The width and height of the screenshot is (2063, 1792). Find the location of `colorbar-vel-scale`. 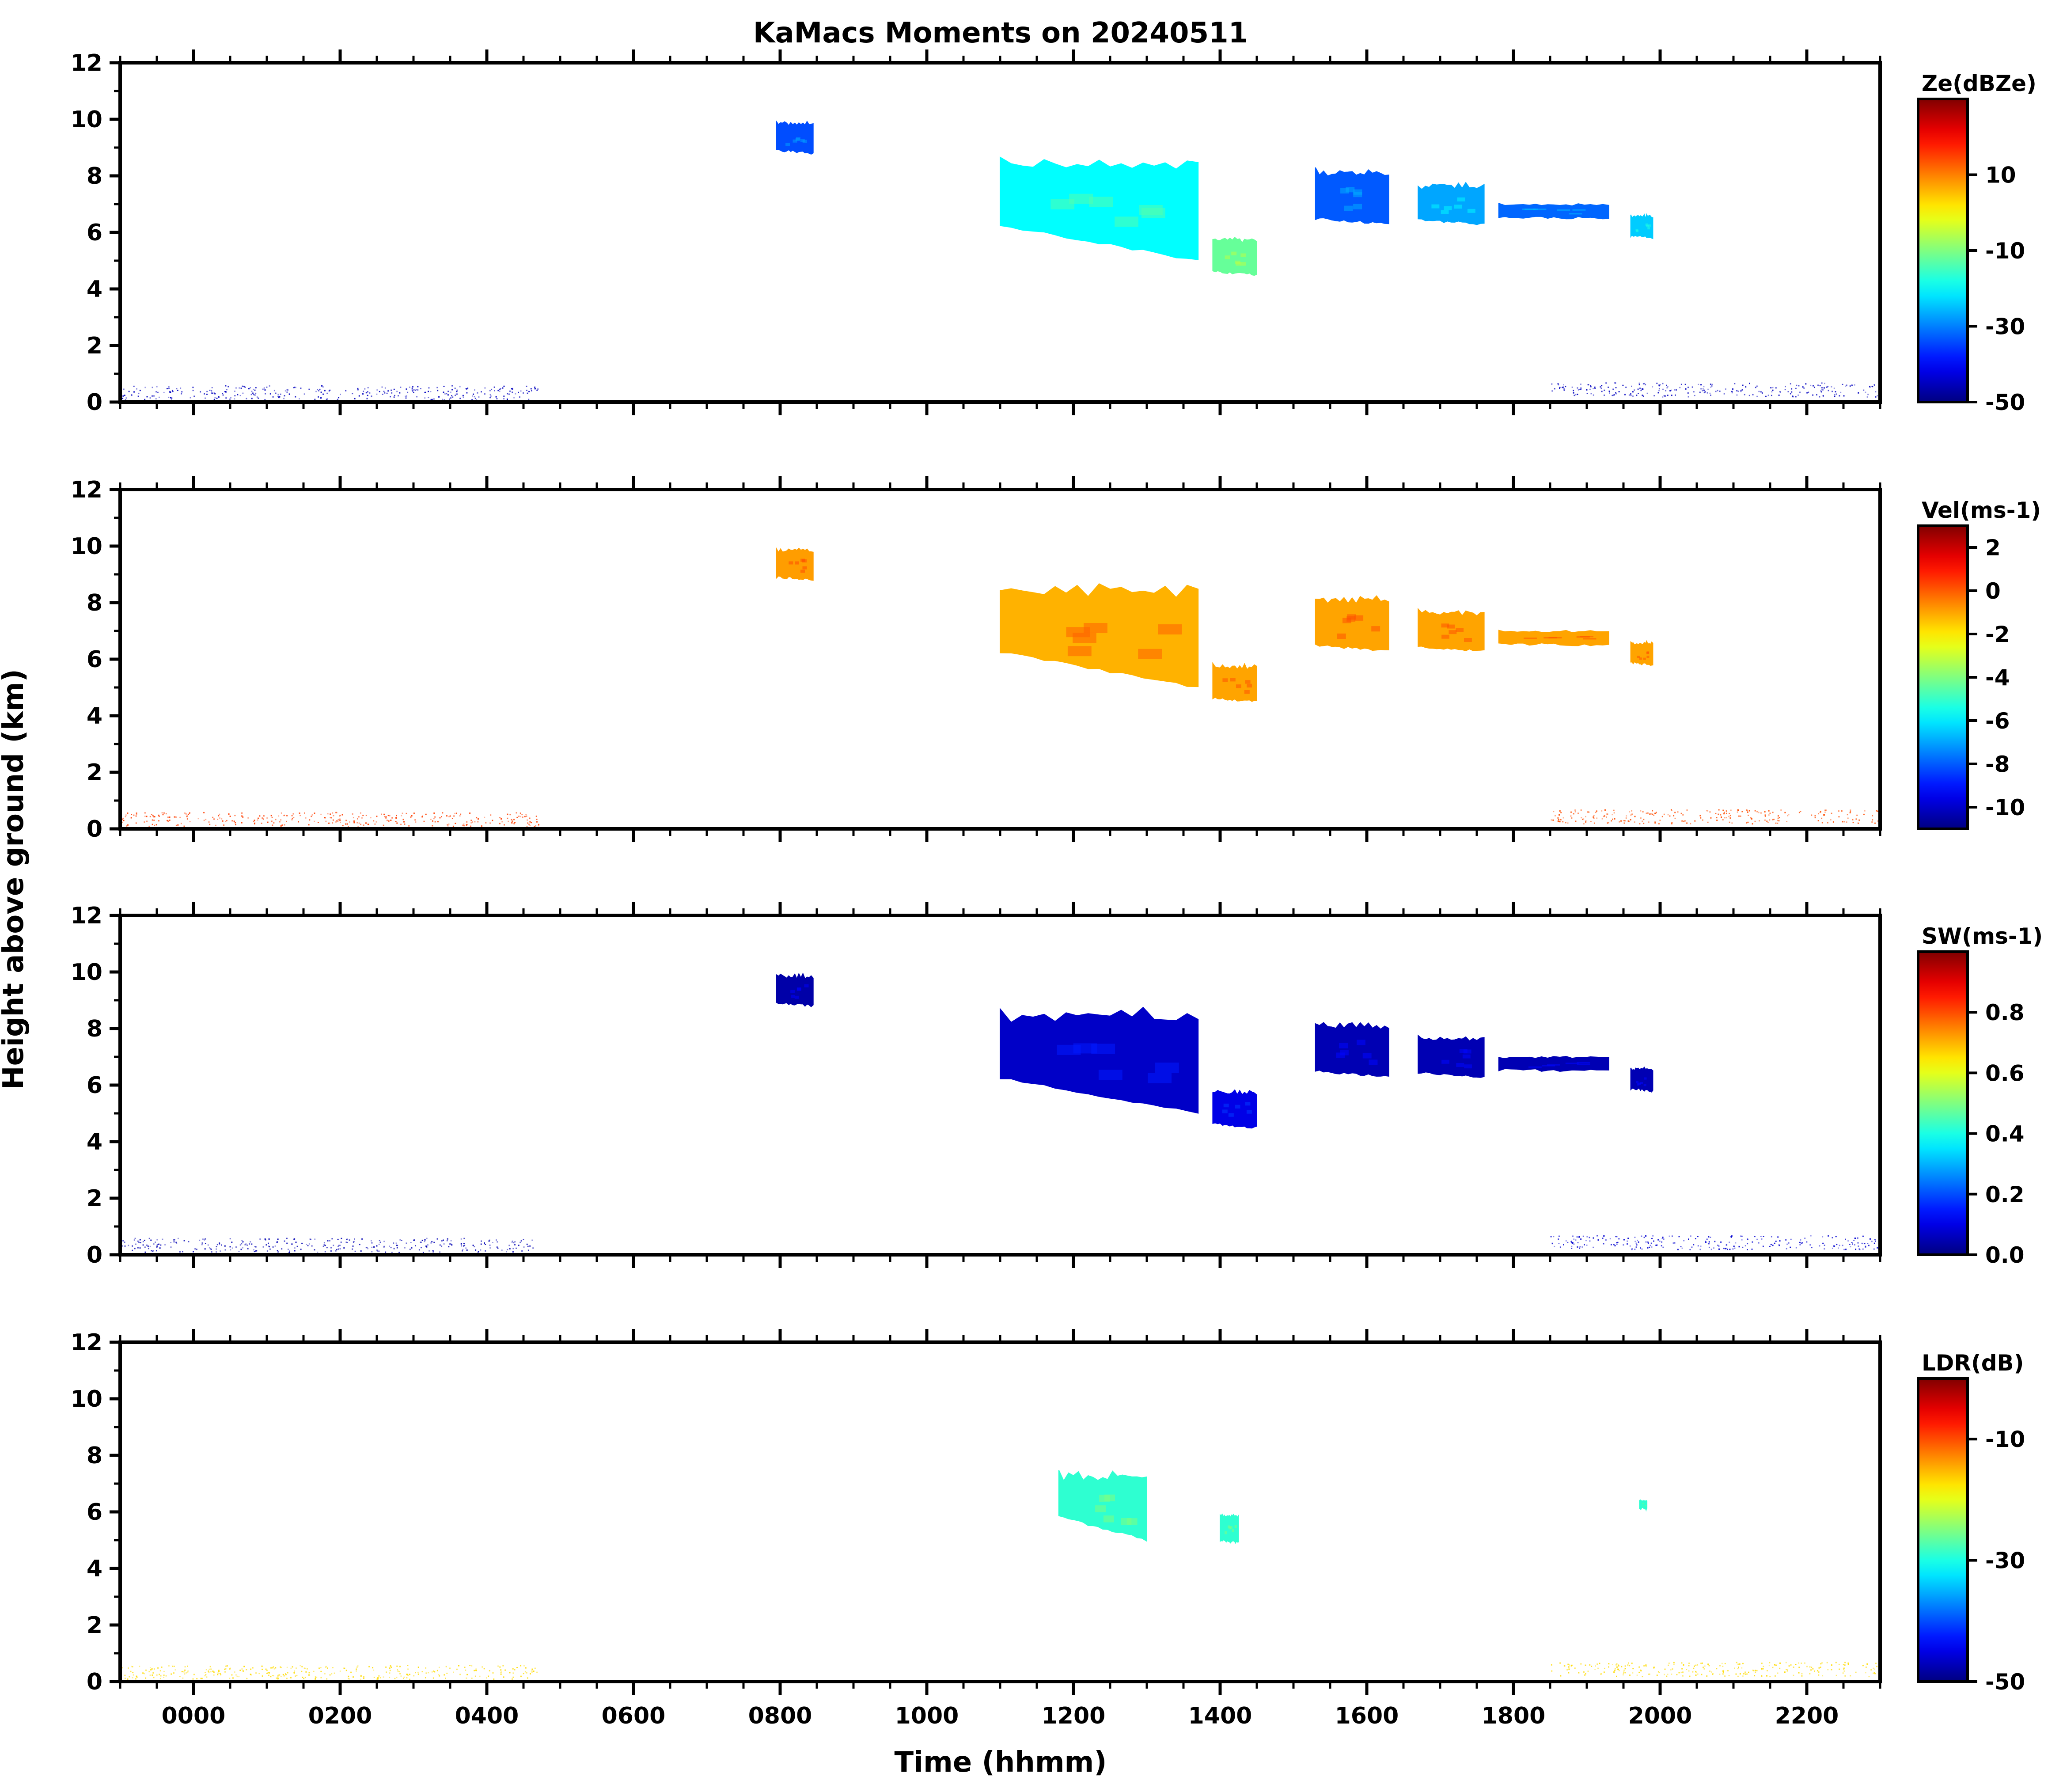

colorbar-vel-scale is located at coordinates (1943, 677).